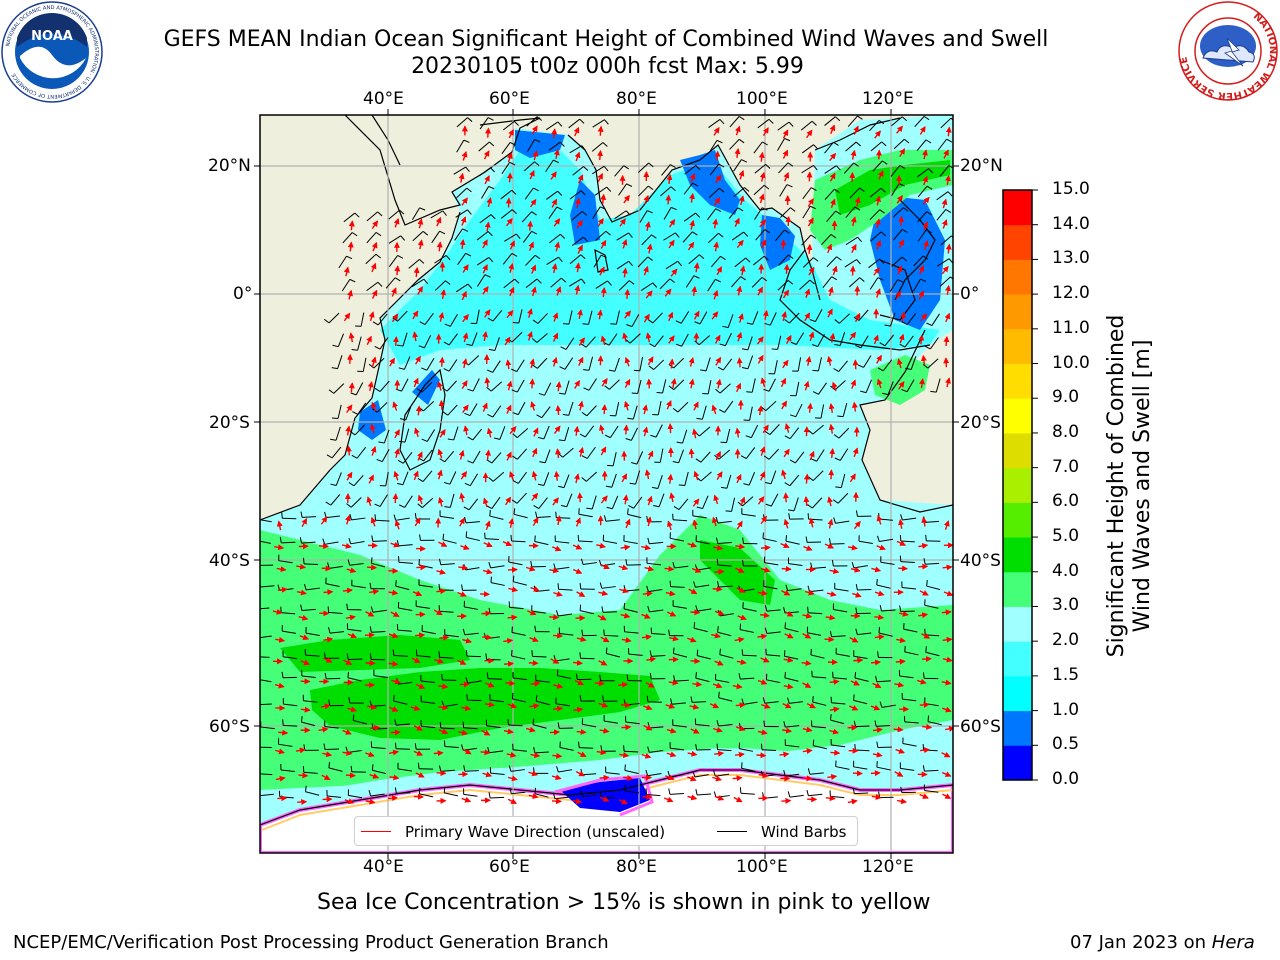 This screenshot has width=1280, height=960. What do you see at coordinates (375, 653) in the screenshot?
I see `west-green-core` at bounding box center [375, 653].